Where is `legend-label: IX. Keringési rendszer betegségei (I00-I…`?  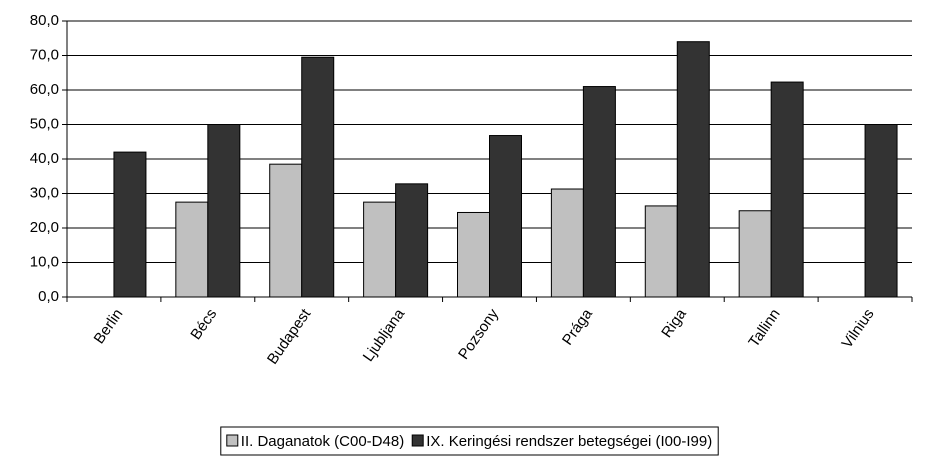 legend-label: IX. Keringési rendszer betegségei (I00-I… is located at coordinates (569, 441).